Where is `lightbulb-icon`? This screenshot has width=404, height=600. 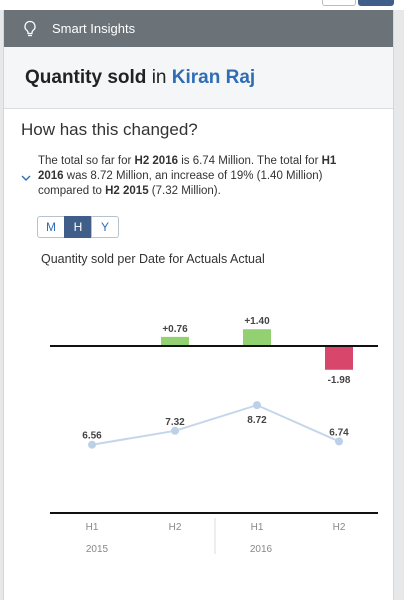 lightbulb-icon is located at coordinates (30, 28).